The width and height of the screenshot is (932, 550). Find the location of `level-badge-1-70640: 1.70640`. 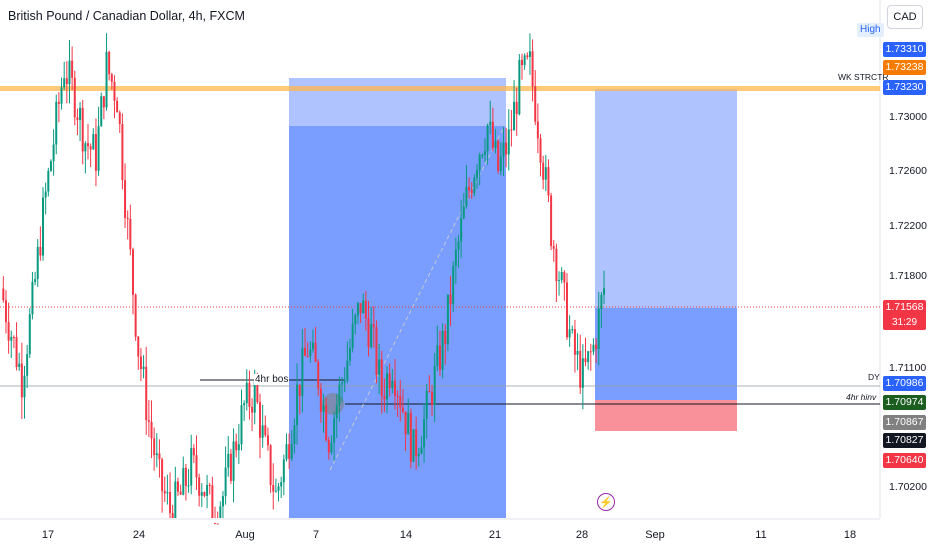

level-badge-1-70640: 1.70640 is located at coordinates (904, 460).